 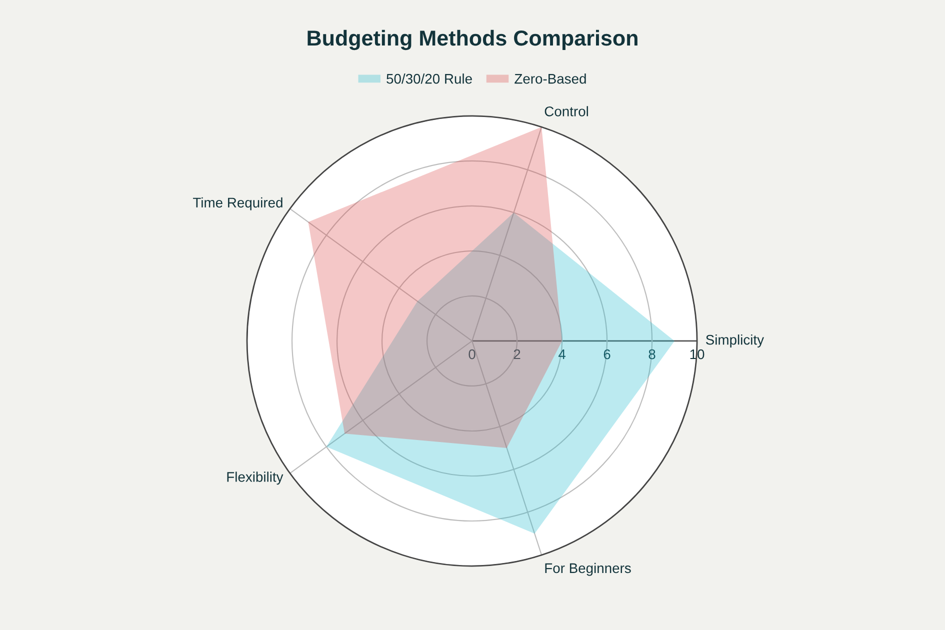 I want to click on chart-title: Budgeting Methods Comparison, so click(x=473, y=40).